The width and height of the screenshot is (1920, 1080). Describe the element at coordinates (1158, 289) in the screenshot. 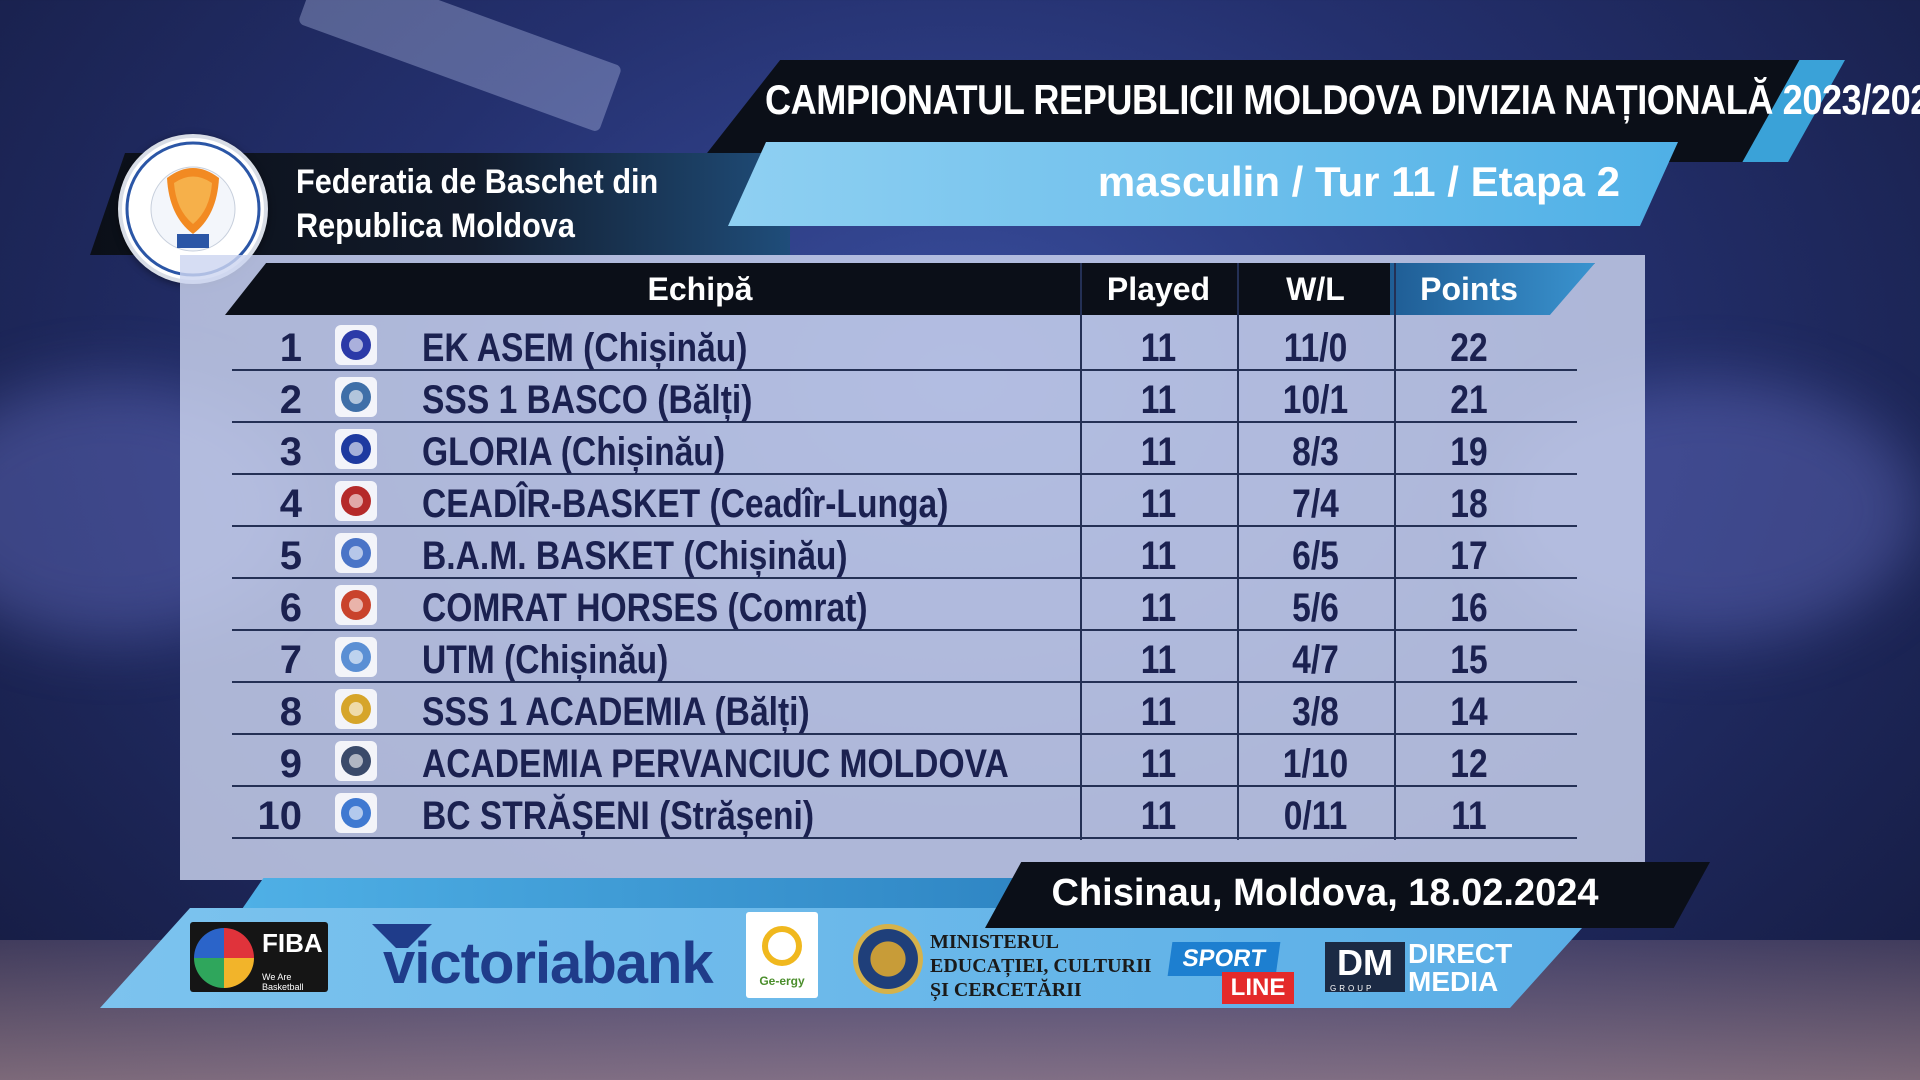

I see `column-header-played: Played` at that location.